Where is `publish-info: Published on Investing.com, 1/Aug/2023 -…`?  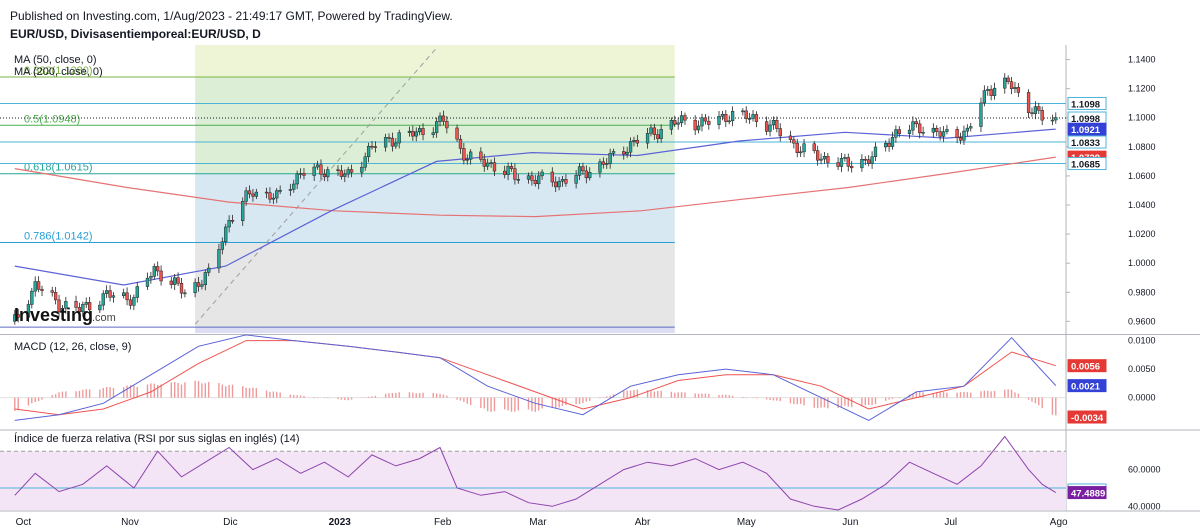
publish-info: Published on Investing.com, 1/Aug/2023 -… is located at coordinates (231, 16).